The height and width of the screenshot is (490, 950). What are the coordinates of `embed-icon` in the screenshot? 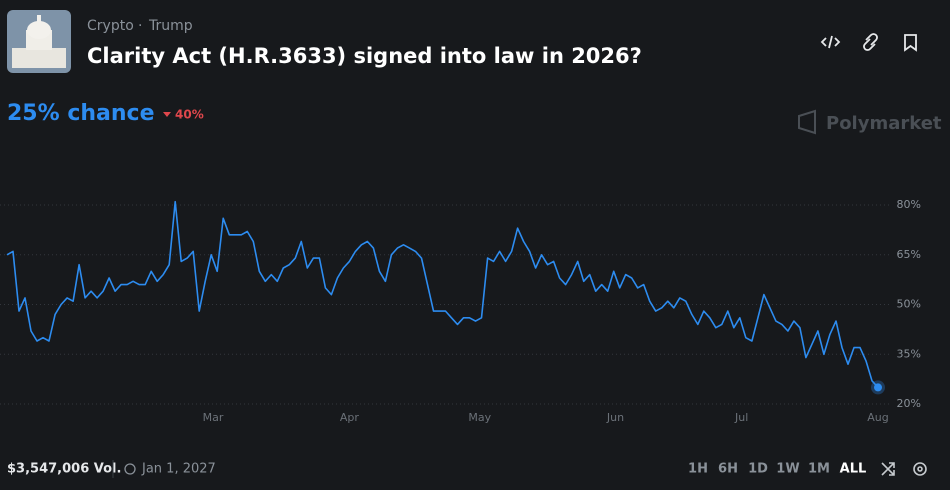 It's located at (830, 42).